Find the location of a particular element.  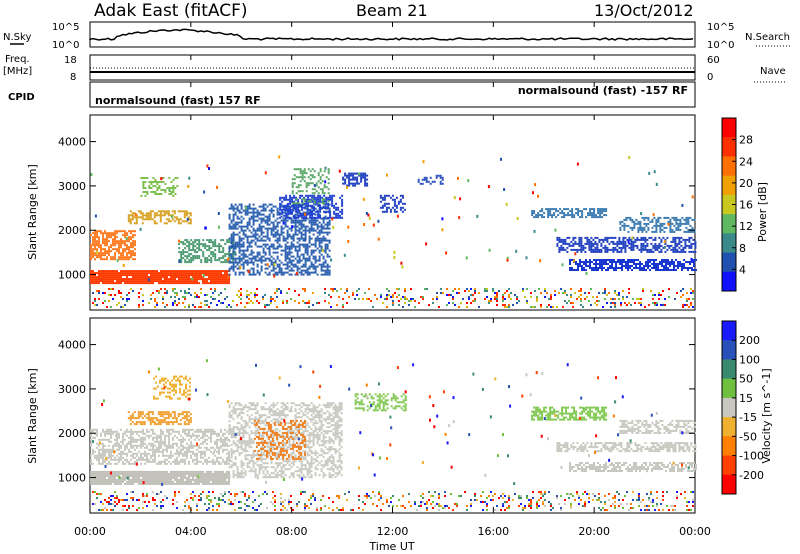

noise-cell is located at coordinates (232, 246).